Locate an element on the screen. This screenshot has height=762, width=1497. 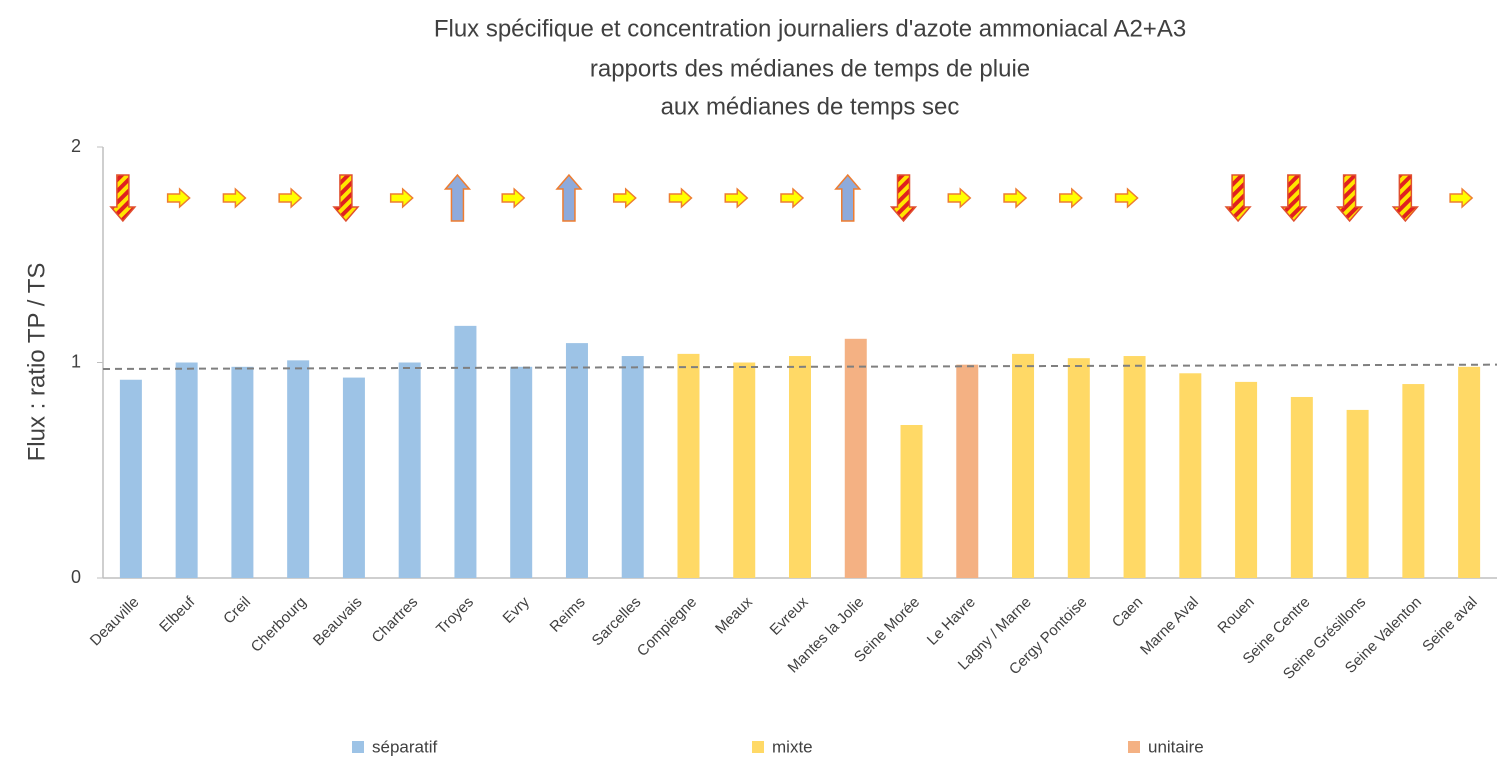
legend-label: séparatif is located at coordinates (404, 746).